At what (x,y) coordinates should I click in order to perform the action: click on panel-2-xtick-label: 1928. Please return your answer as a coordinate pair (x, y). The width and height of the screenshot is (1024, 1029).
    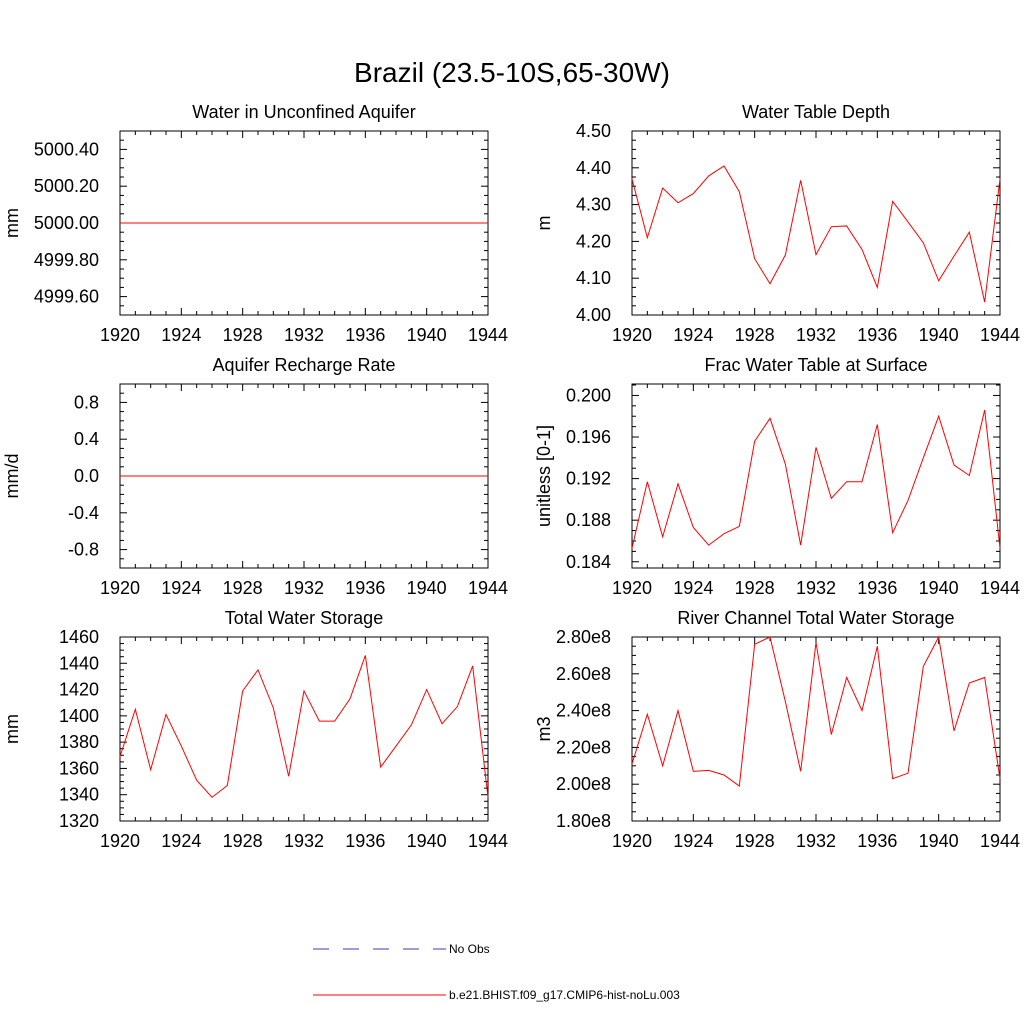
    Looking at the image, I should click on (755, 335).